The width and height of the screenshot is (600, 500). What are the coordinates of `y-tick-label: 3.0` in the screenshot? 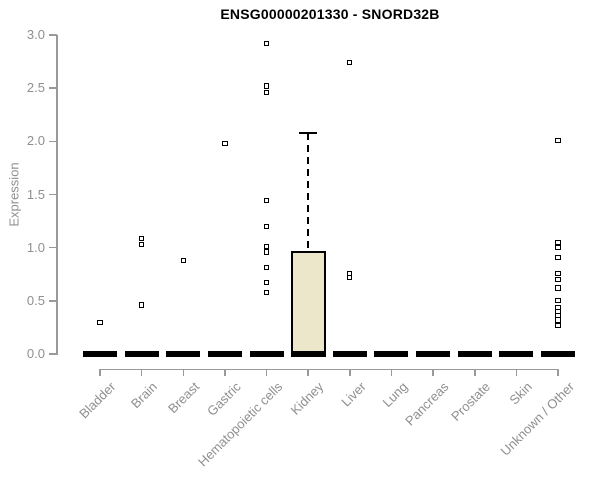 It's located at (35, 34).